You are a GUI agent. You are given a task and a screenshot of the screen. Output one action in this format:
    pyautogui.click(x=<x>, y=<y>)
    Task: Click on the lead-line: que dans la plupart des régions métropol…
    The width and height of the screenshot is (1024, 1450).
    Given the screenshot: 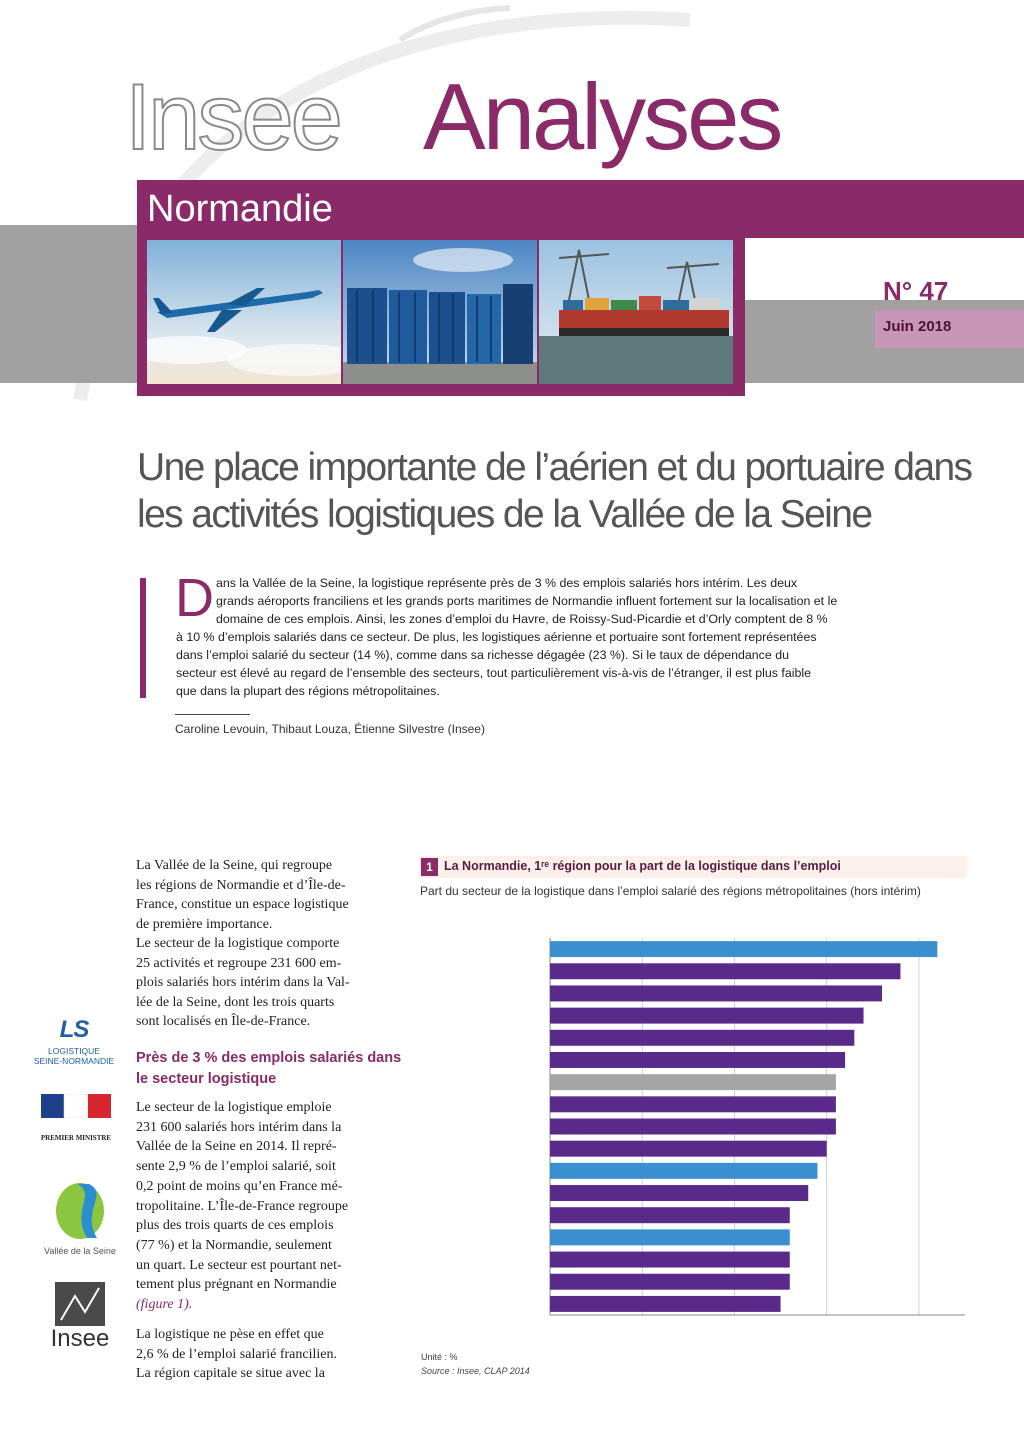 What is the action you would take?
    pyautogui.click(x=308, y=691)
    